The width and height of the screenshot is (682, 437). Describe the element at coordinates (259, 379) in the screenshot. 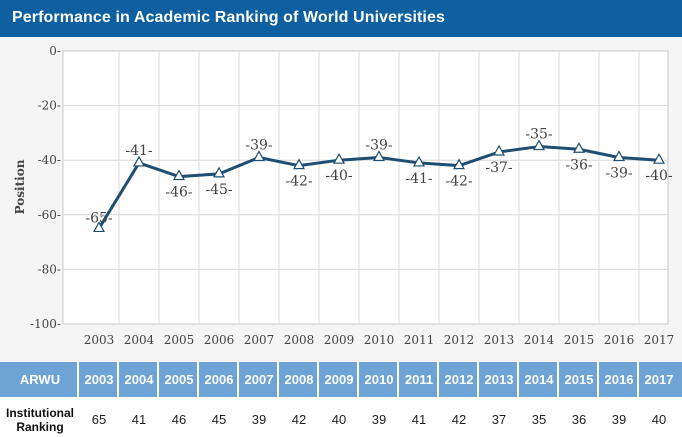

I see `table-year-header: 2007` at that location.